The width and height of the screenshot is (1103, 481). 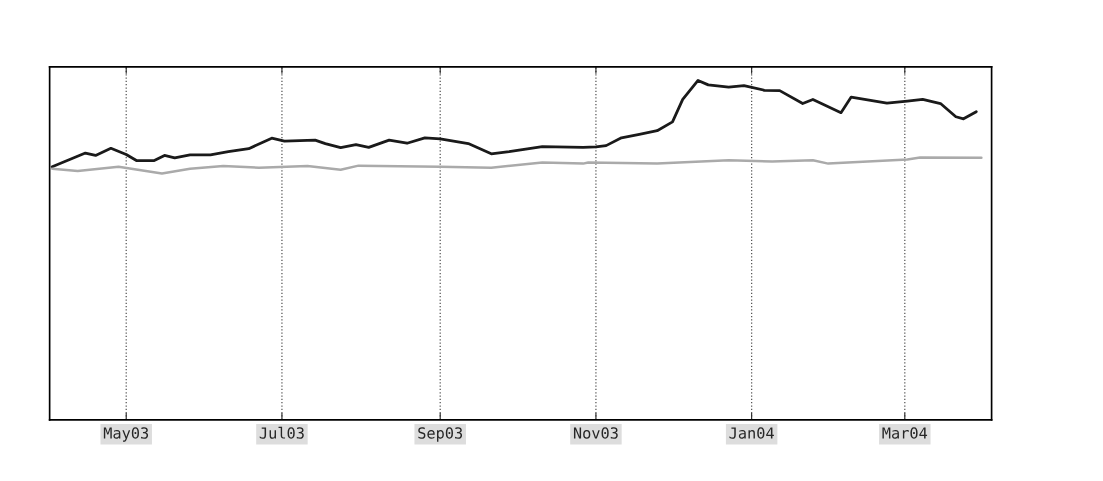 I want to click on x-tick-label: May03, so click(x=126, y=434).